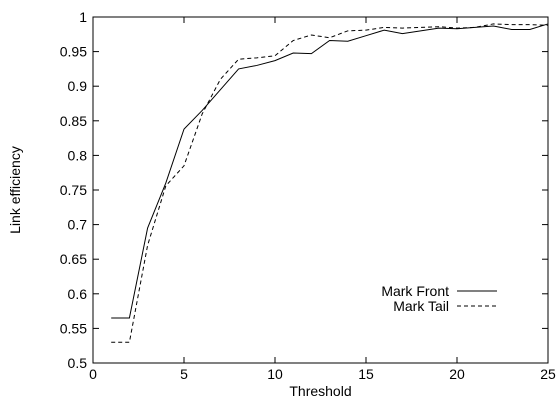 Image resolution: width=559 pixels, height=400 pixels. Describe the element at coordinates (73, 52) in the screenshot. I see `y-tick-label: 0.95` at that location.